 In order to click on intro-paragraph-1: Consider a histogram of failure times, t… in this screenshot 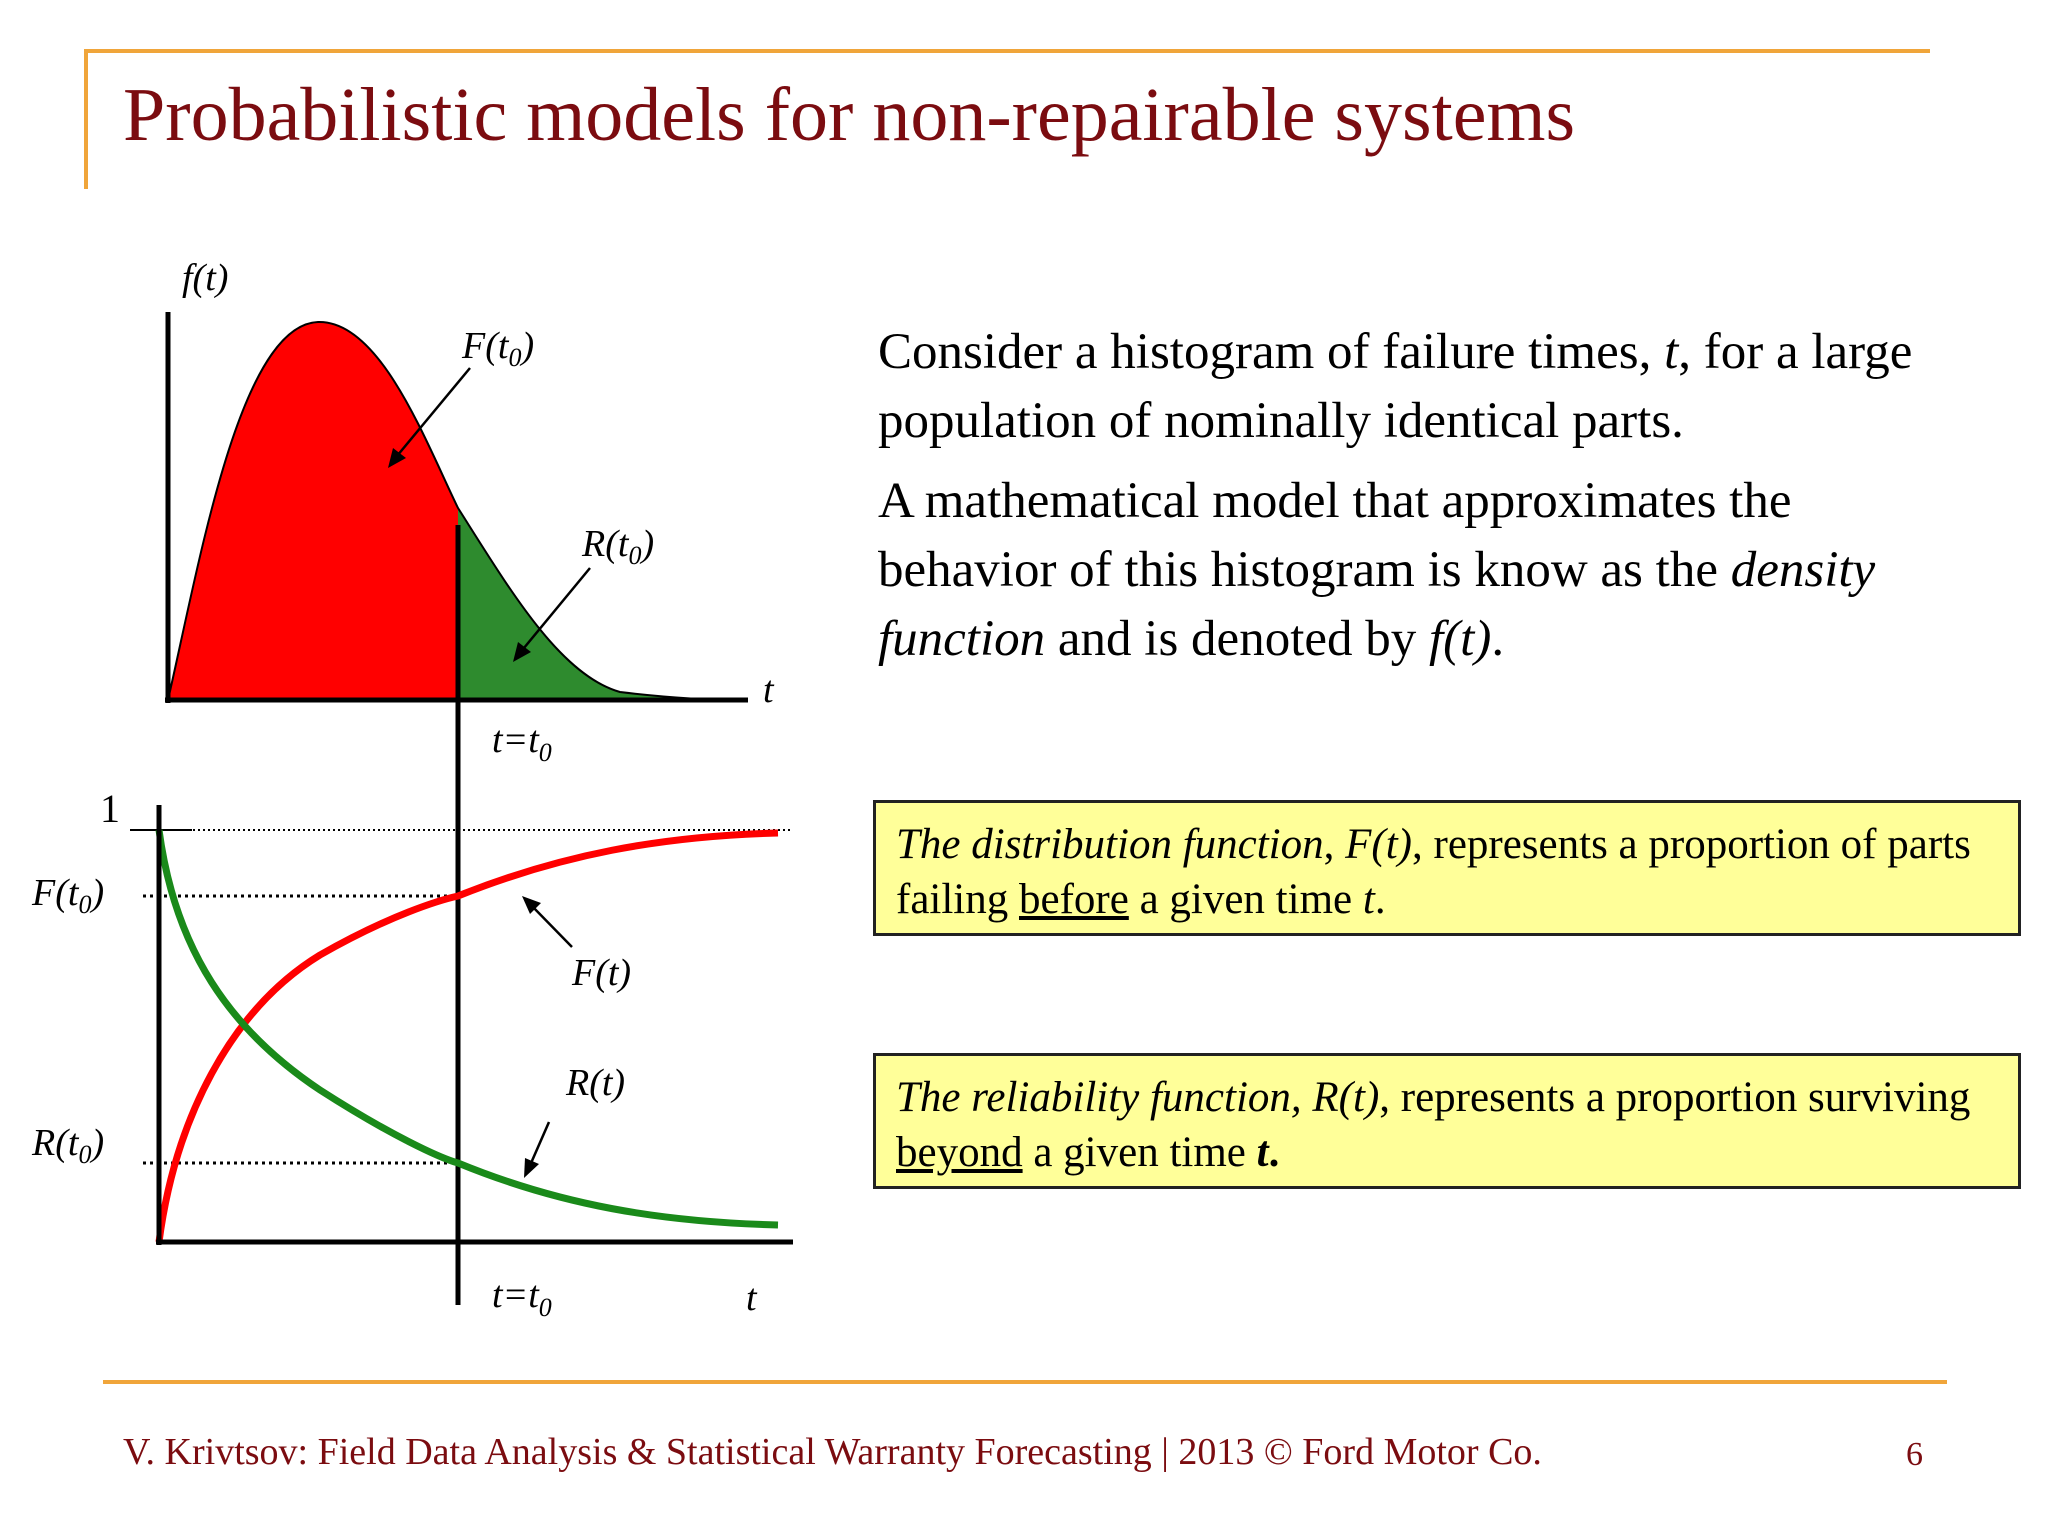, I will do `click(1395, 386)`.